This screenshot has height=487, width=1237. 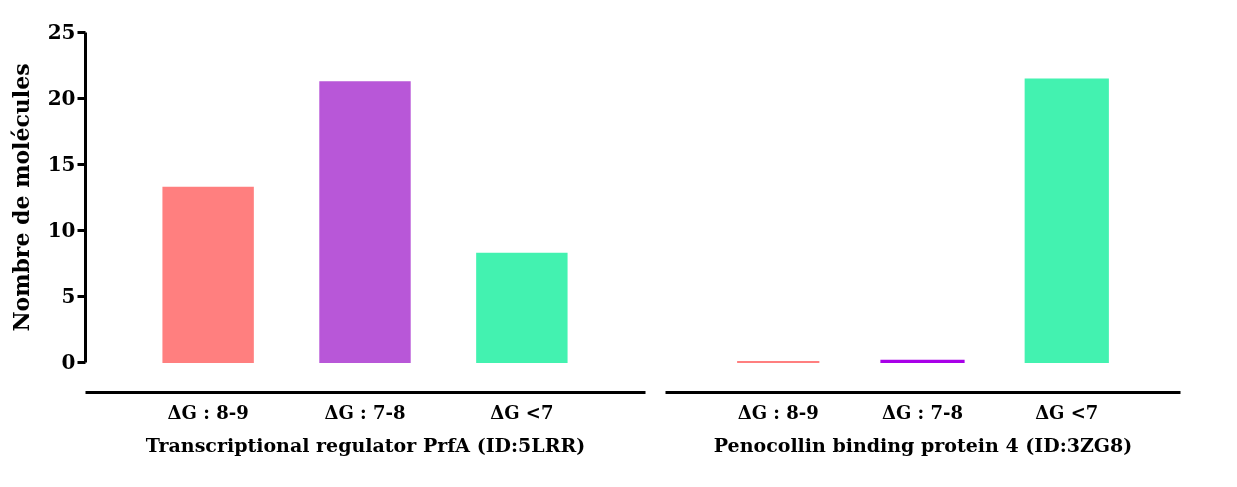 I want to click on y-tick-label: 25, so click(x=61, y=31).